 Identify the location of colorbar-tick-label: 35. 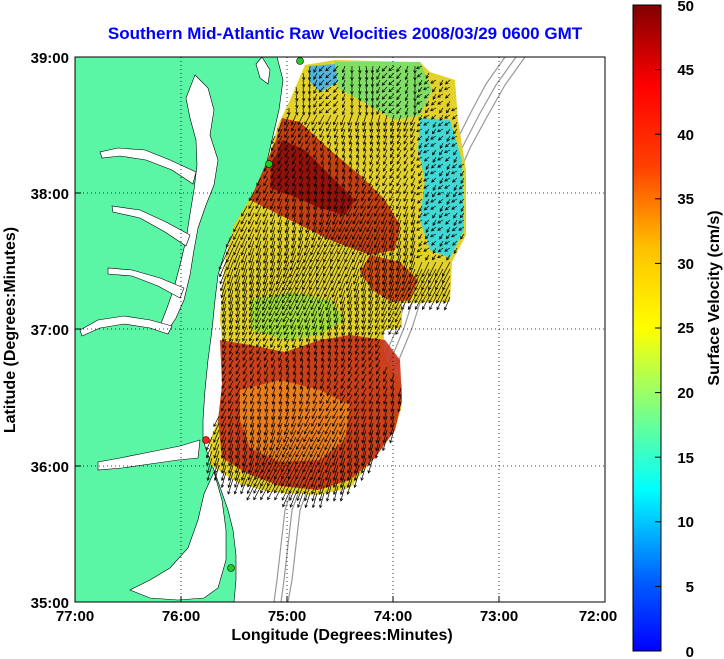
(685, 199).